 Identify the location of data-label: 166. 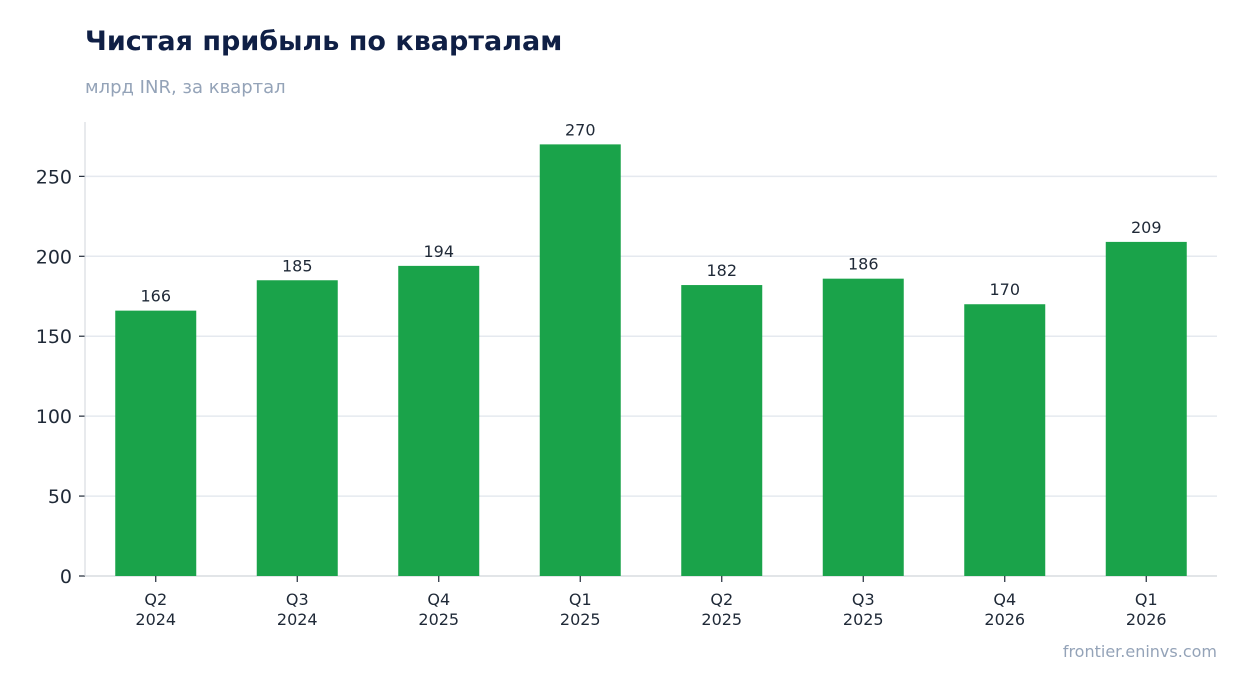
(155, 296).